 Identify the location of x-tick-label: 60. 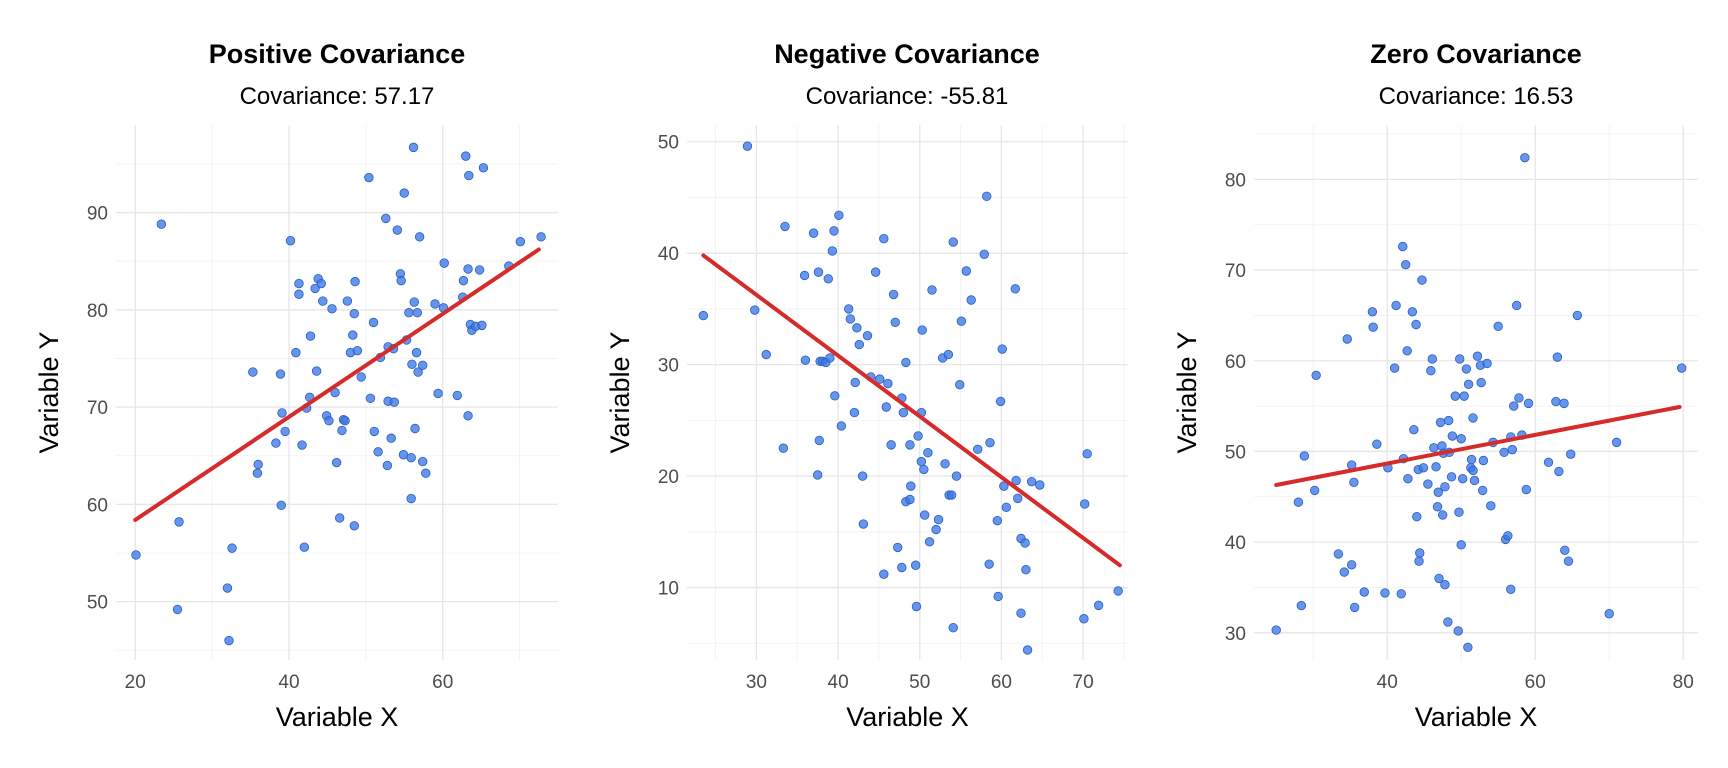
(1535, 682).